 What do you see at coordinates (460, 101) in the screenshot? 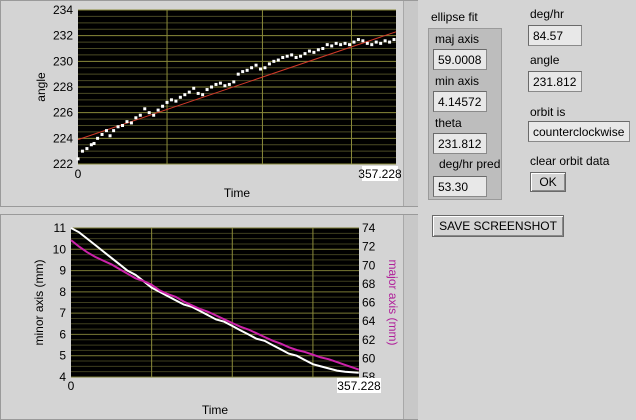
I see `min-axis-value: 4.14572` at bounding box center [460, 101].